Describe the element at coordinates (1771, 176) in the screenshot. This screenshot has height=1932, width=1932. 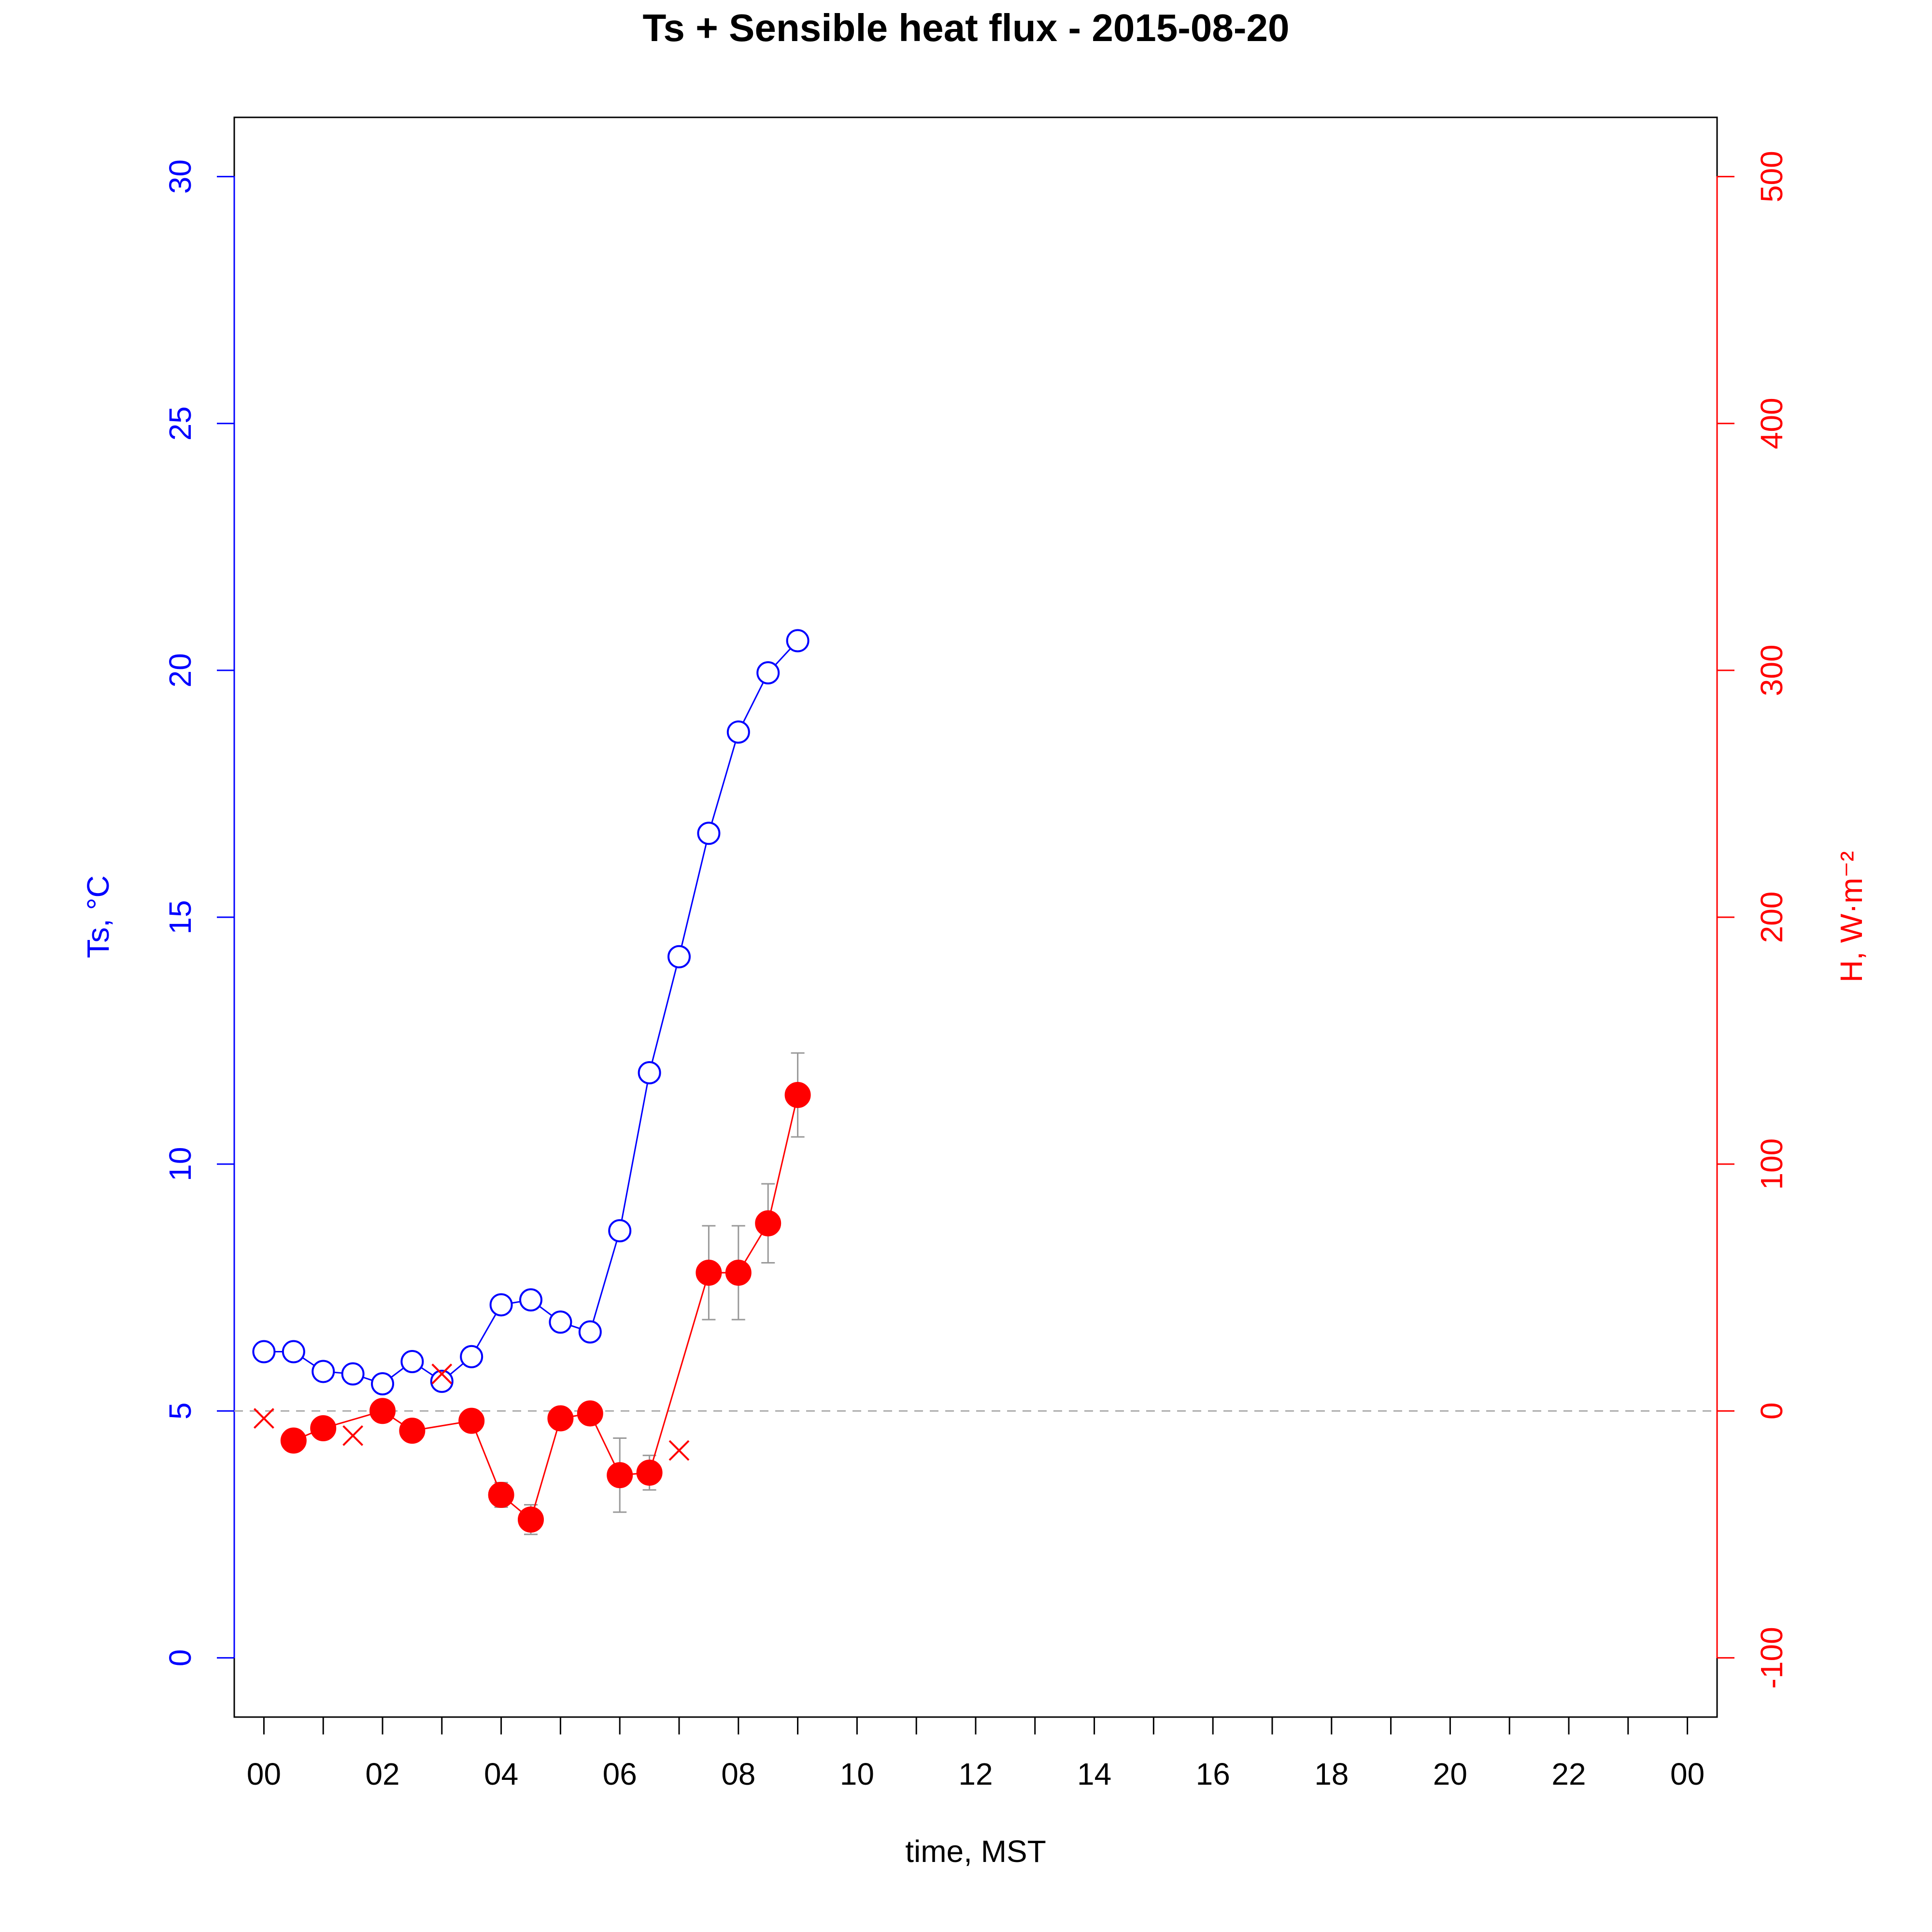
I see `y-right-tick-label: 500` at that location.